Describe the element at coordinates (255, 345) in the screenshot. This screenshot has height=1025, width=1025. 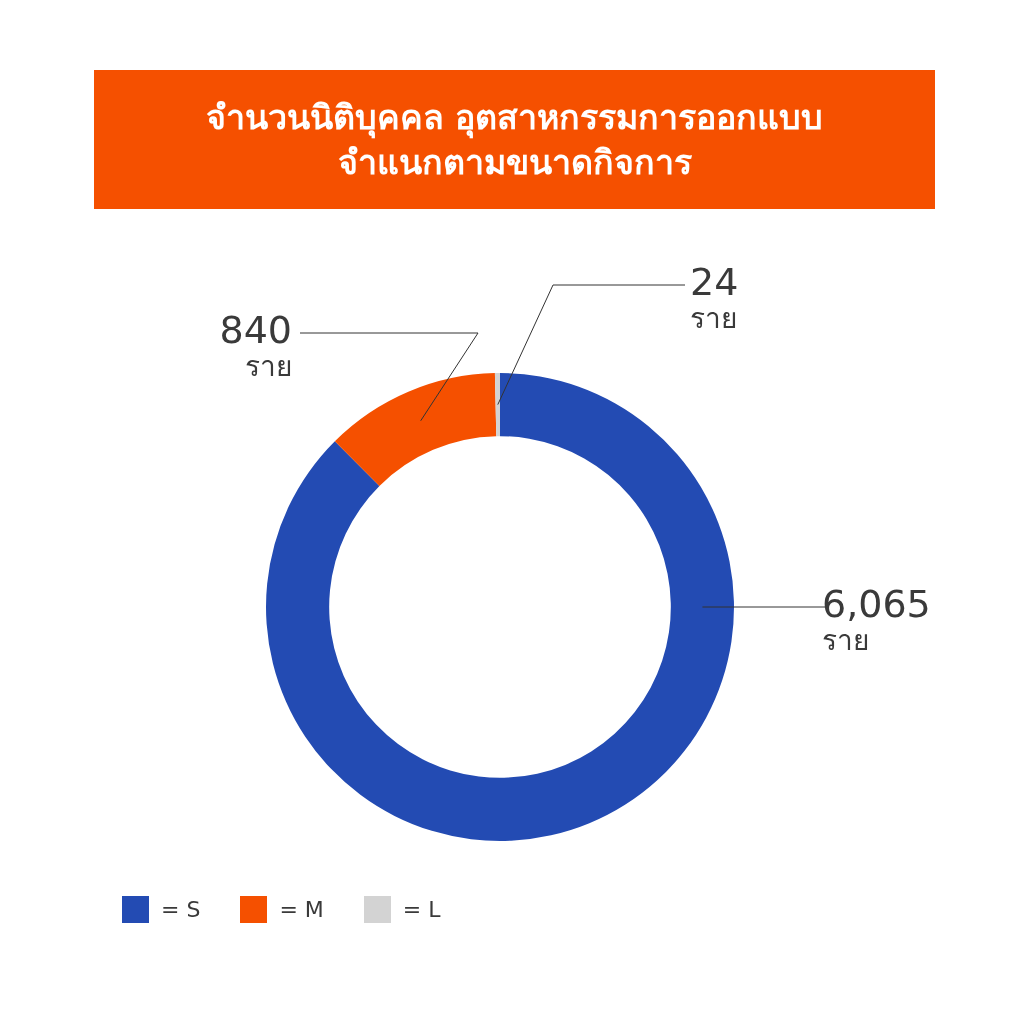
I see `data-label: 840 ราย` at that location.